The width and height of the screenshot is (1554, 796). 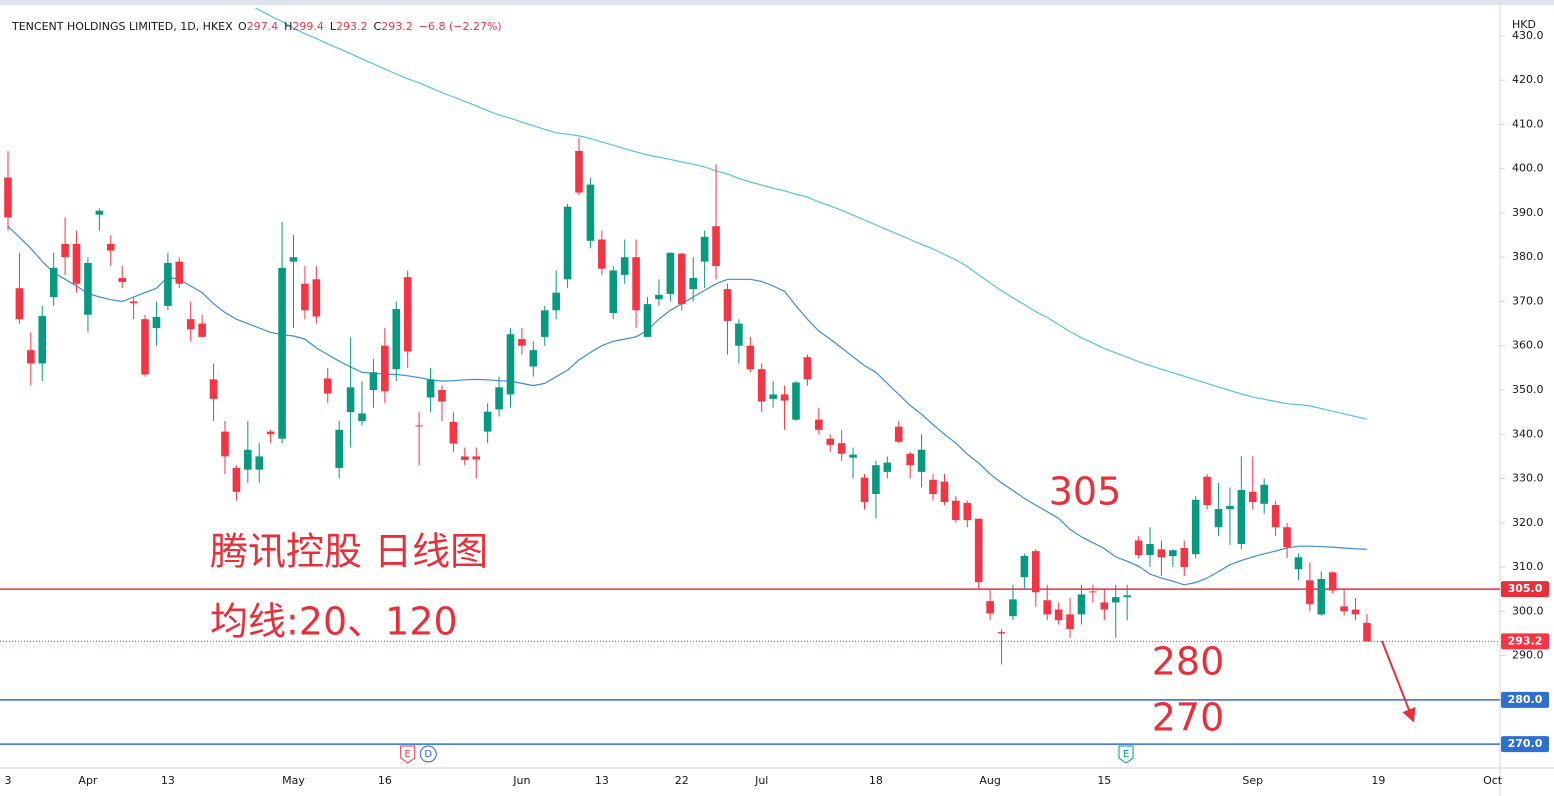 I want to click on last-price-box, so click(x=1525, y=641).